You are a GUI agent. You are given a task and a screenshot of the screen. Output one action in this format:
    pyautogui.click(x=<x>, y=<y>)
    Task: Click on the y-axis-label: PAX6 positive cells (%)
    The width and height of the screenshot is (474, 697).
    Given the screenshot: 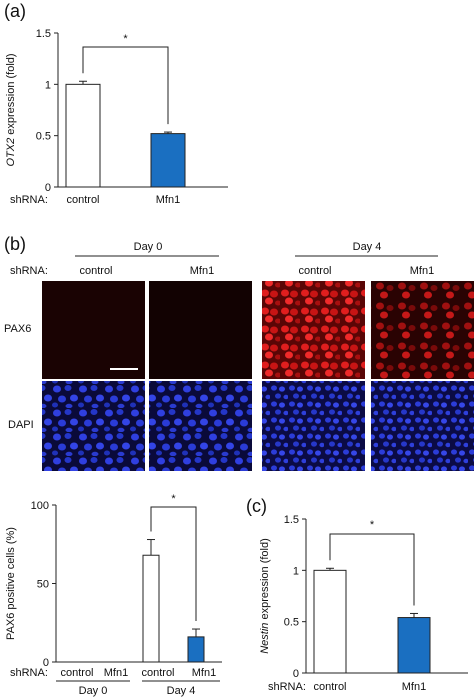 What is the action you would take?
    pyautogui.click(x=11, y=583)
    